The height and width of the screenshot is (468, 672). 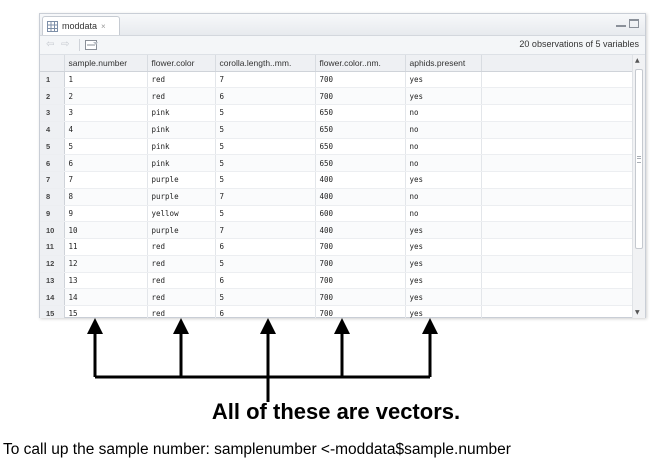 I want to click on table-row: 2 2 red 6 700 yes, so click(x=337, y=96).